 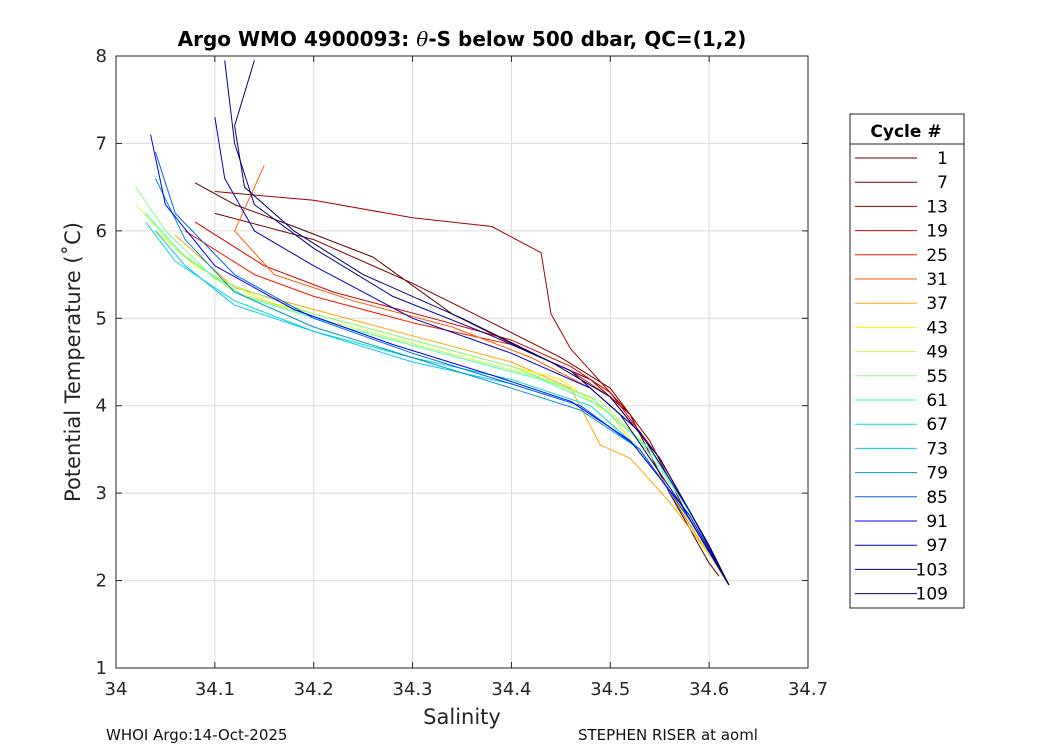 What do you see at coordinates (937, 353) in the screenshot?
I see `legend-label-cycle-49: 49` at bounding box center [937, 353].